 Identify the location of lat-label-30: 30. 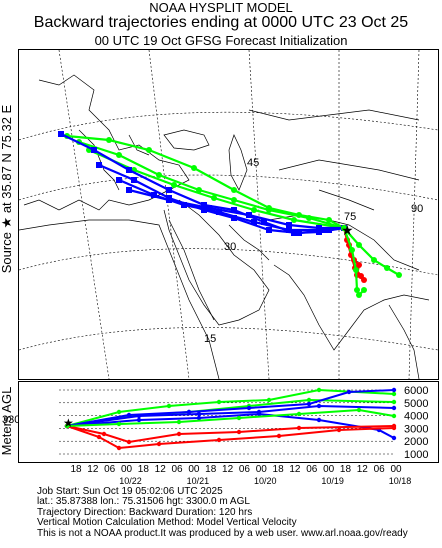
(230, 247).